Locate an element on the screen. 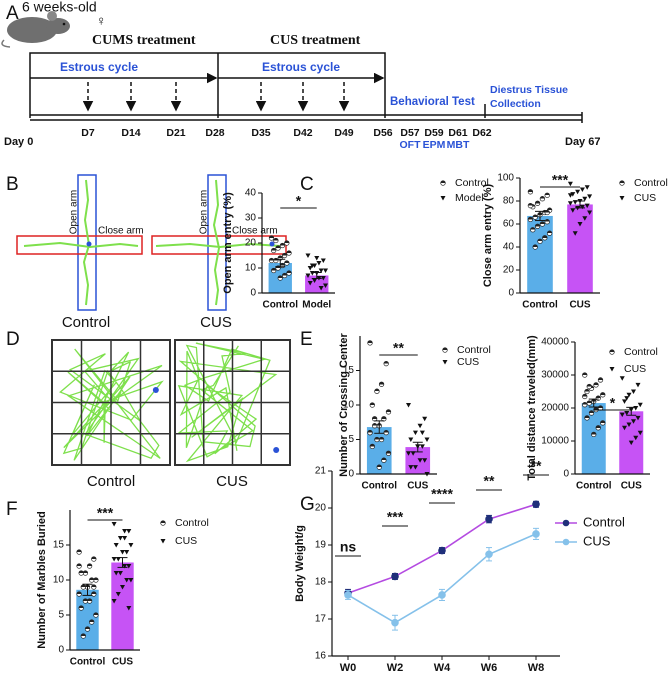  panel-label: B is located at coordinates (12, 184).